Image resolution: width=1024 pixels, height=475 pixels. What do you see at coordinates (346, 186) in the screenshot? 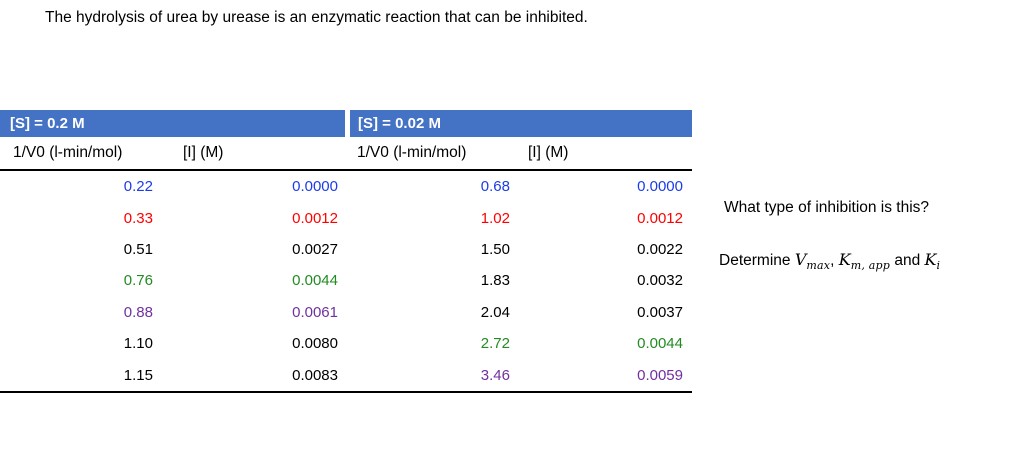
I see `table-row: 0.22 0.0000 0.68 0.0000` at bounding box center [346, 186].